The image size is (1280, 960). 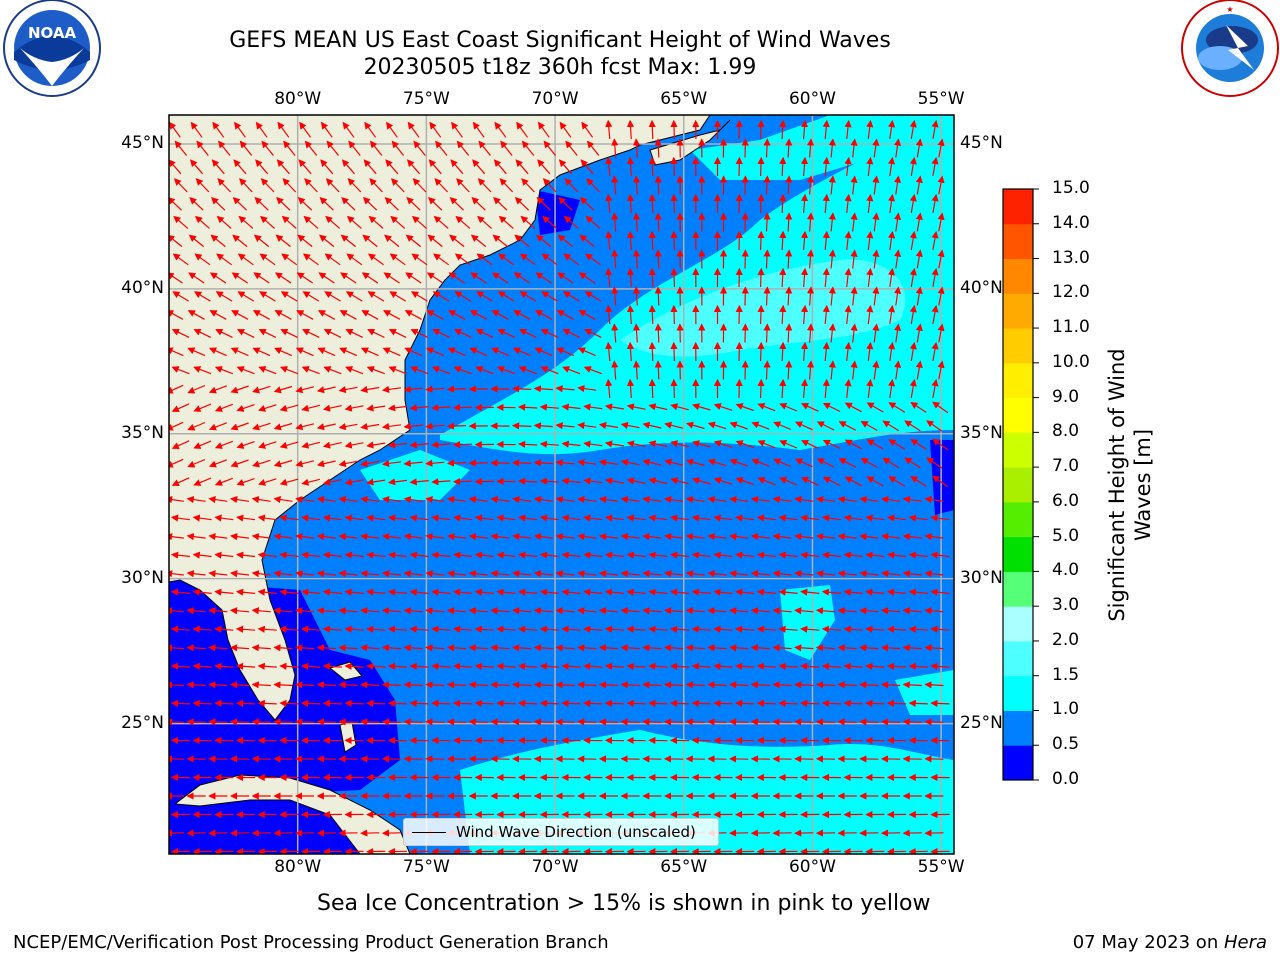 What do you see at coordinates (822, 147) in the screenshot?
I see `wave-field-1p0-1p5-northeast` at bounding box center [822, 147].